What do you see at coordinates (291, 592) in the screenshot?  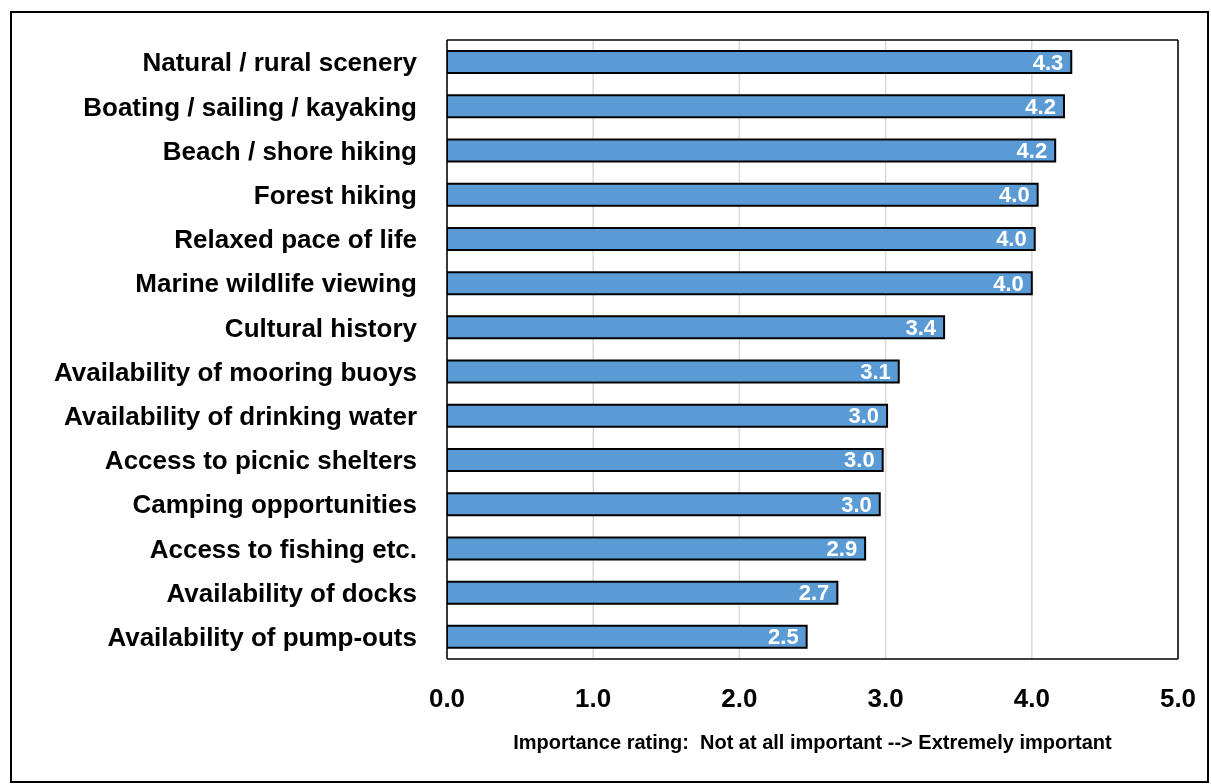 I see `y-tick-label: Availability of docks` at bounding box center [291, 592].